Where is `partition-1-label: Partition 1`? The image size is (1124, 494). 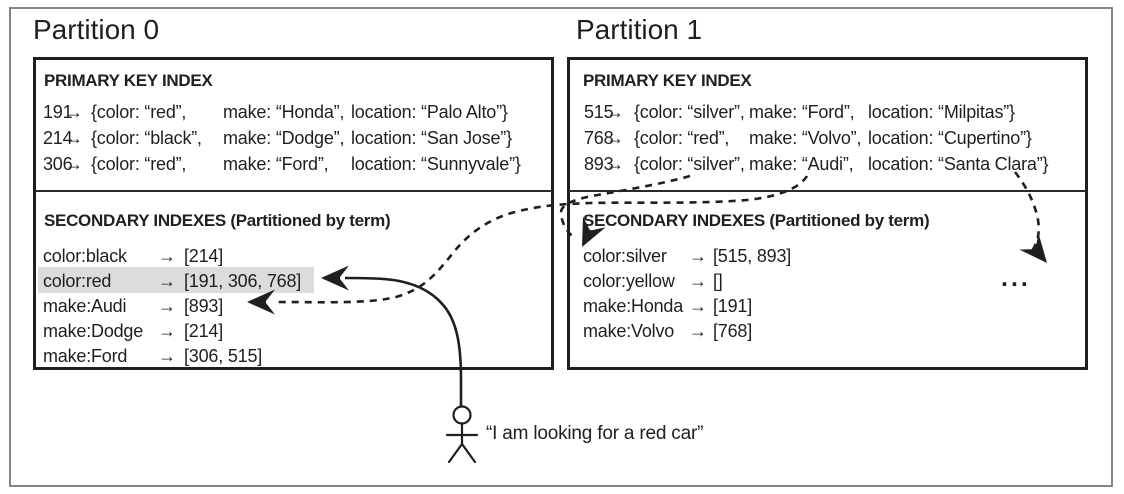 partition-1-label: Partition 1 is located at coordinates (639, 29).